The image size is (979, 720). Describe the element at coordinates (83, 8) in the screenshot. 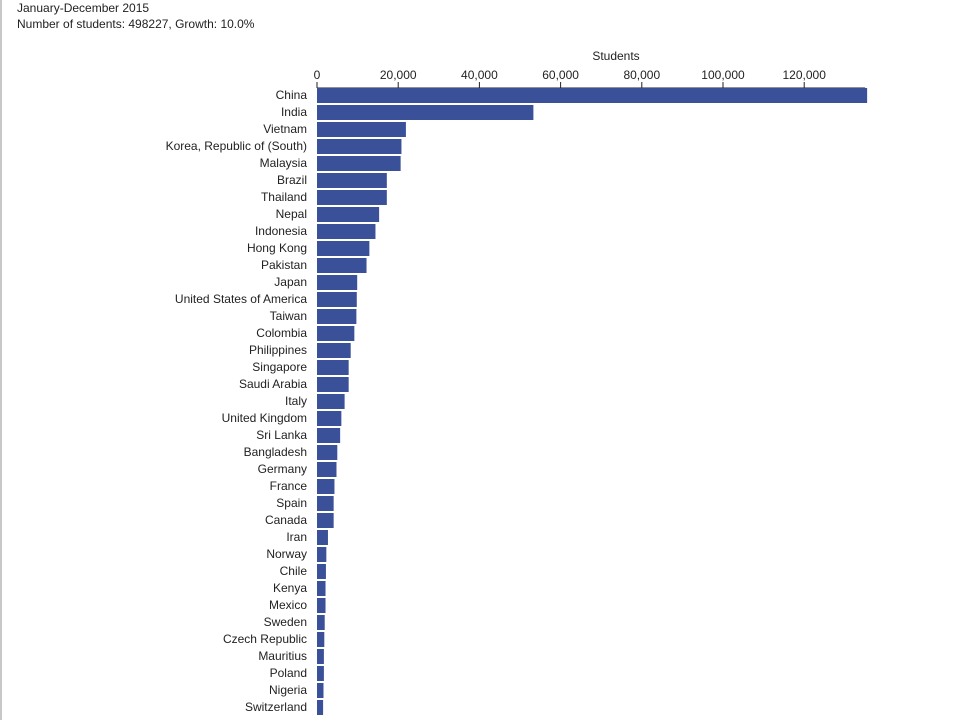

I see `period-label: January-December 2015` at that location.